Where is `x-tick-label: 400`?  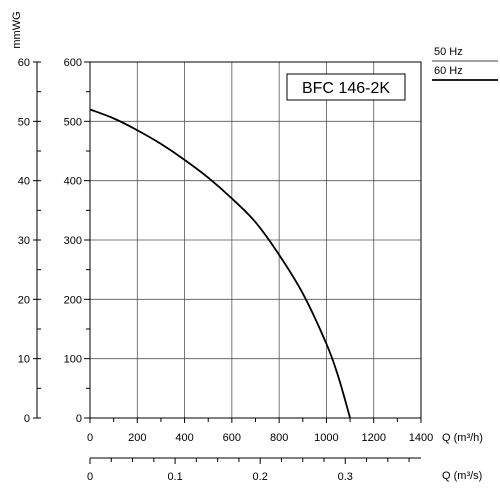 x-tick-label: 400 is located at coordinates (184, 438).